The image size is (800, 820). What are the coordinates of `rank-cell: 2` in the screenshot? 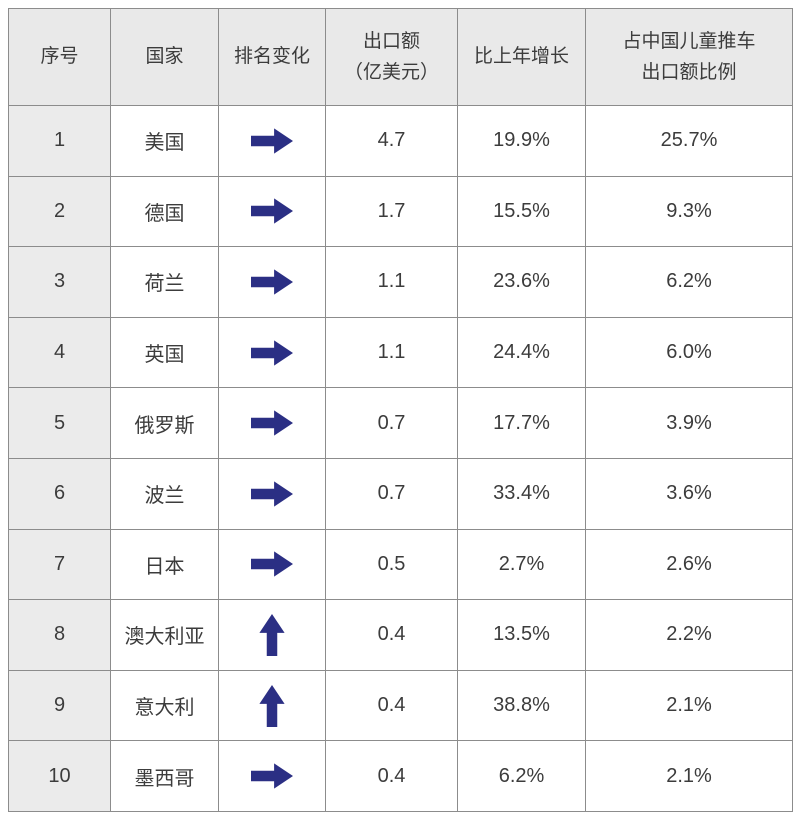 It's located at (59, 211).